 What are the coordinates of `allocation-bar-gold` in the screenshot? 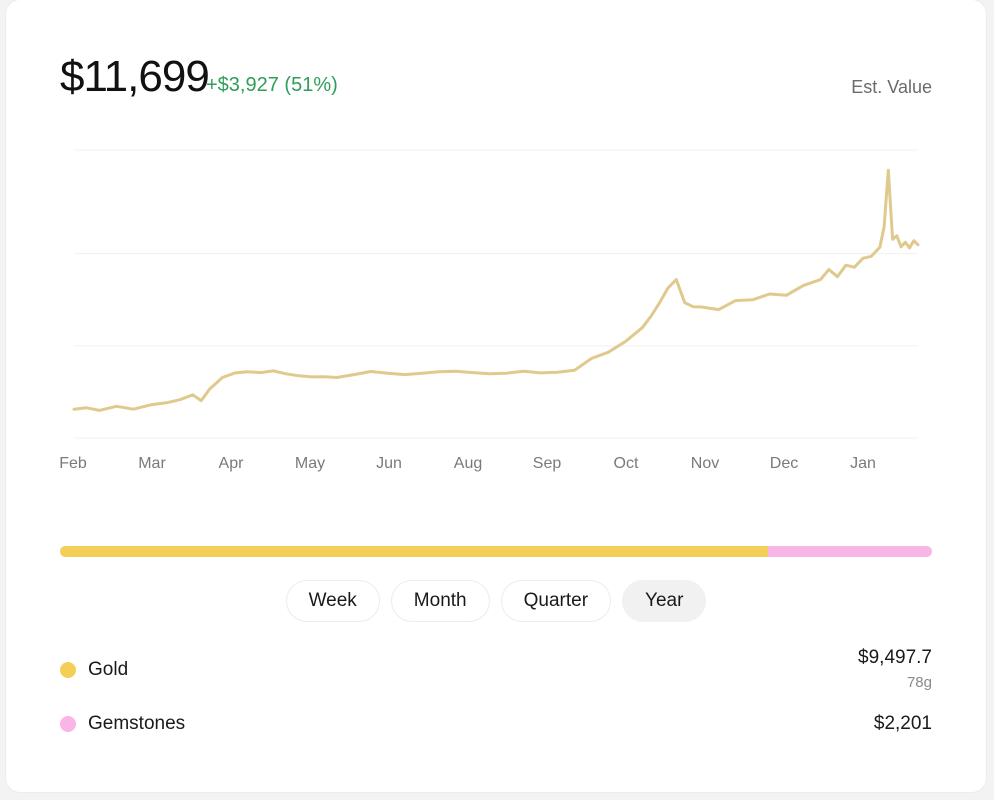 It's located at (414, 551).